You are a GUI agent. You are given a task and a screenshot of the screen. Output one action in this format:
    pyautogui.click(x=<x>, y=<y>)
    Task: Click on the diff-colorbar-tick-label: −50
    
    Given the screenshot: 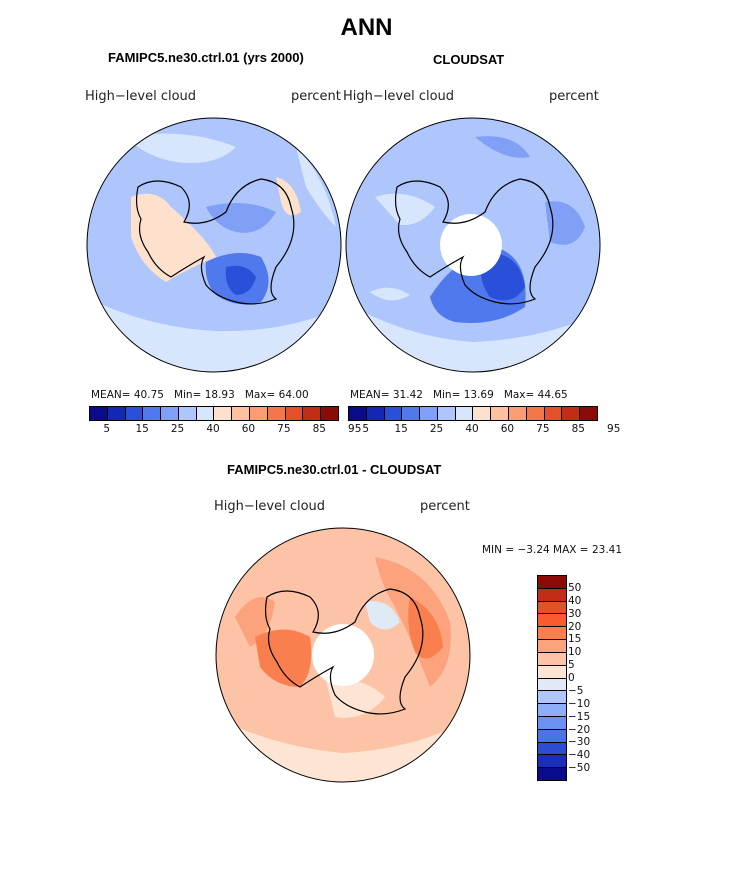 What is the action you would take?
    pyautogui.click(x=579, y=768)
    